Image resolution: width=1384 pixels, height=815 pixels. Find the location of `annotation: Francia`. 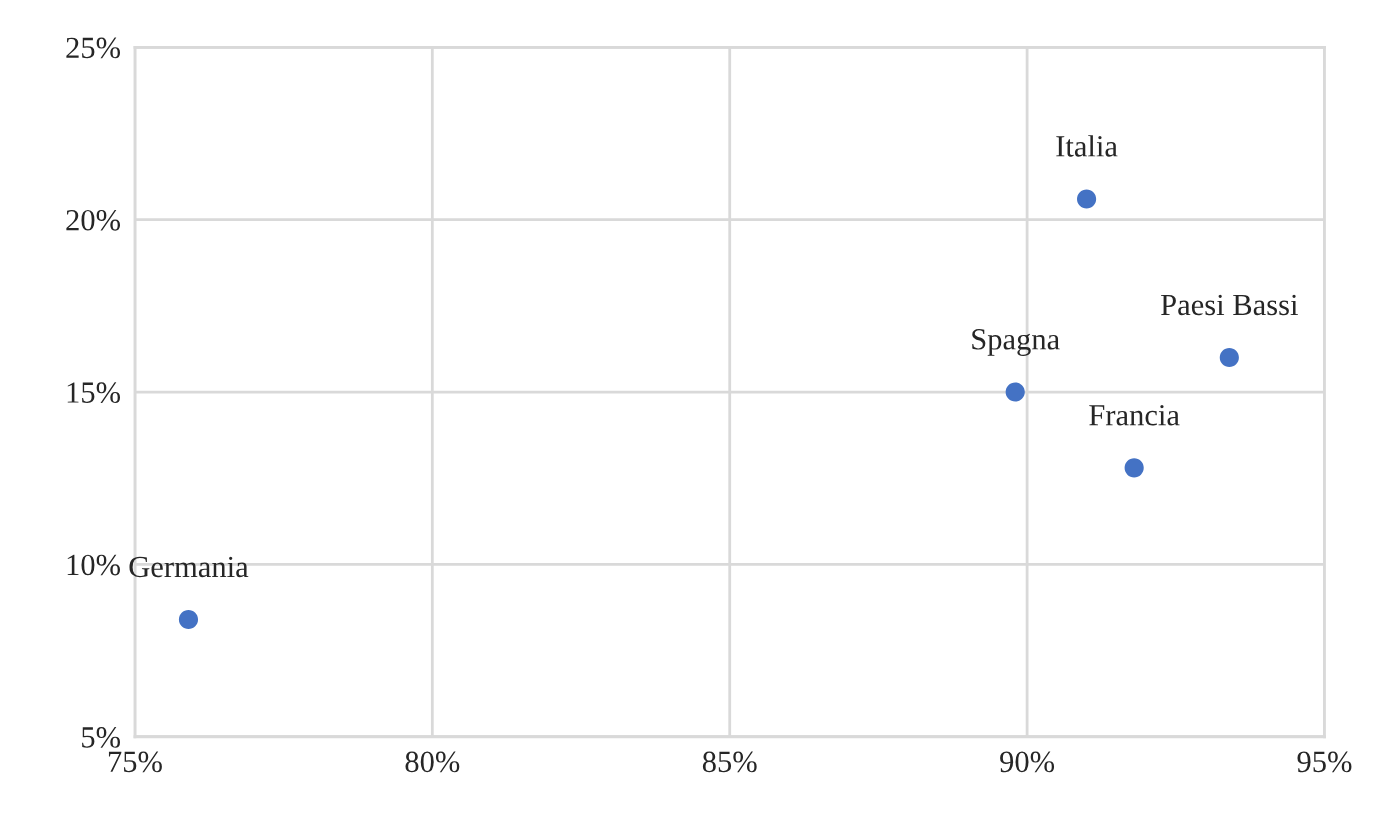

annotation: Francia is located at coordinates (1134, 415).